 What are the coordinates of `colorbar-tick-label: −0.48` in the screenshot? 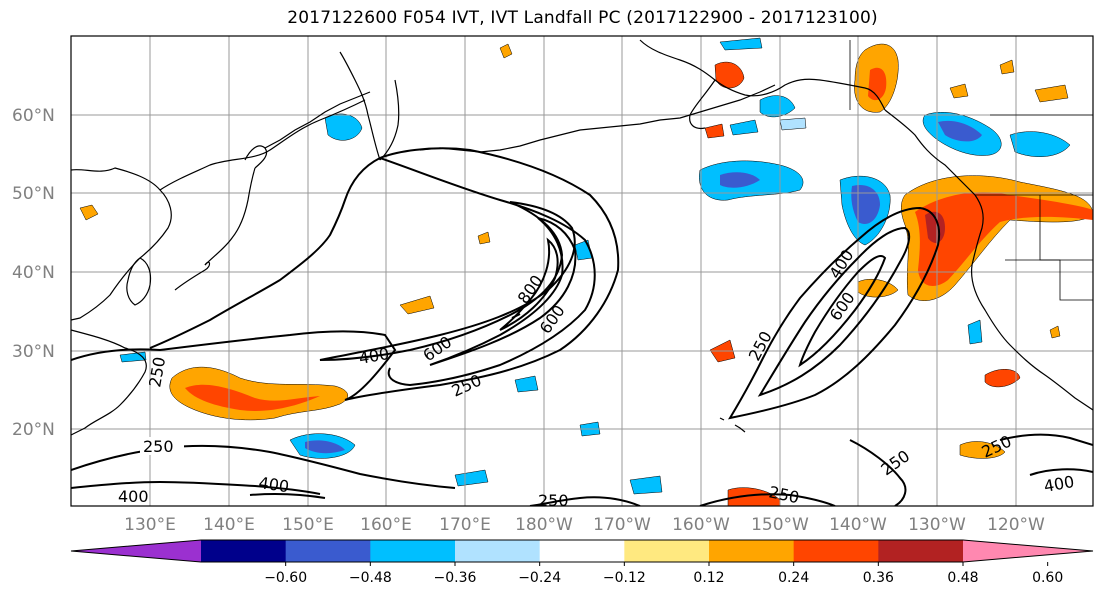 It's located at (370, 578).